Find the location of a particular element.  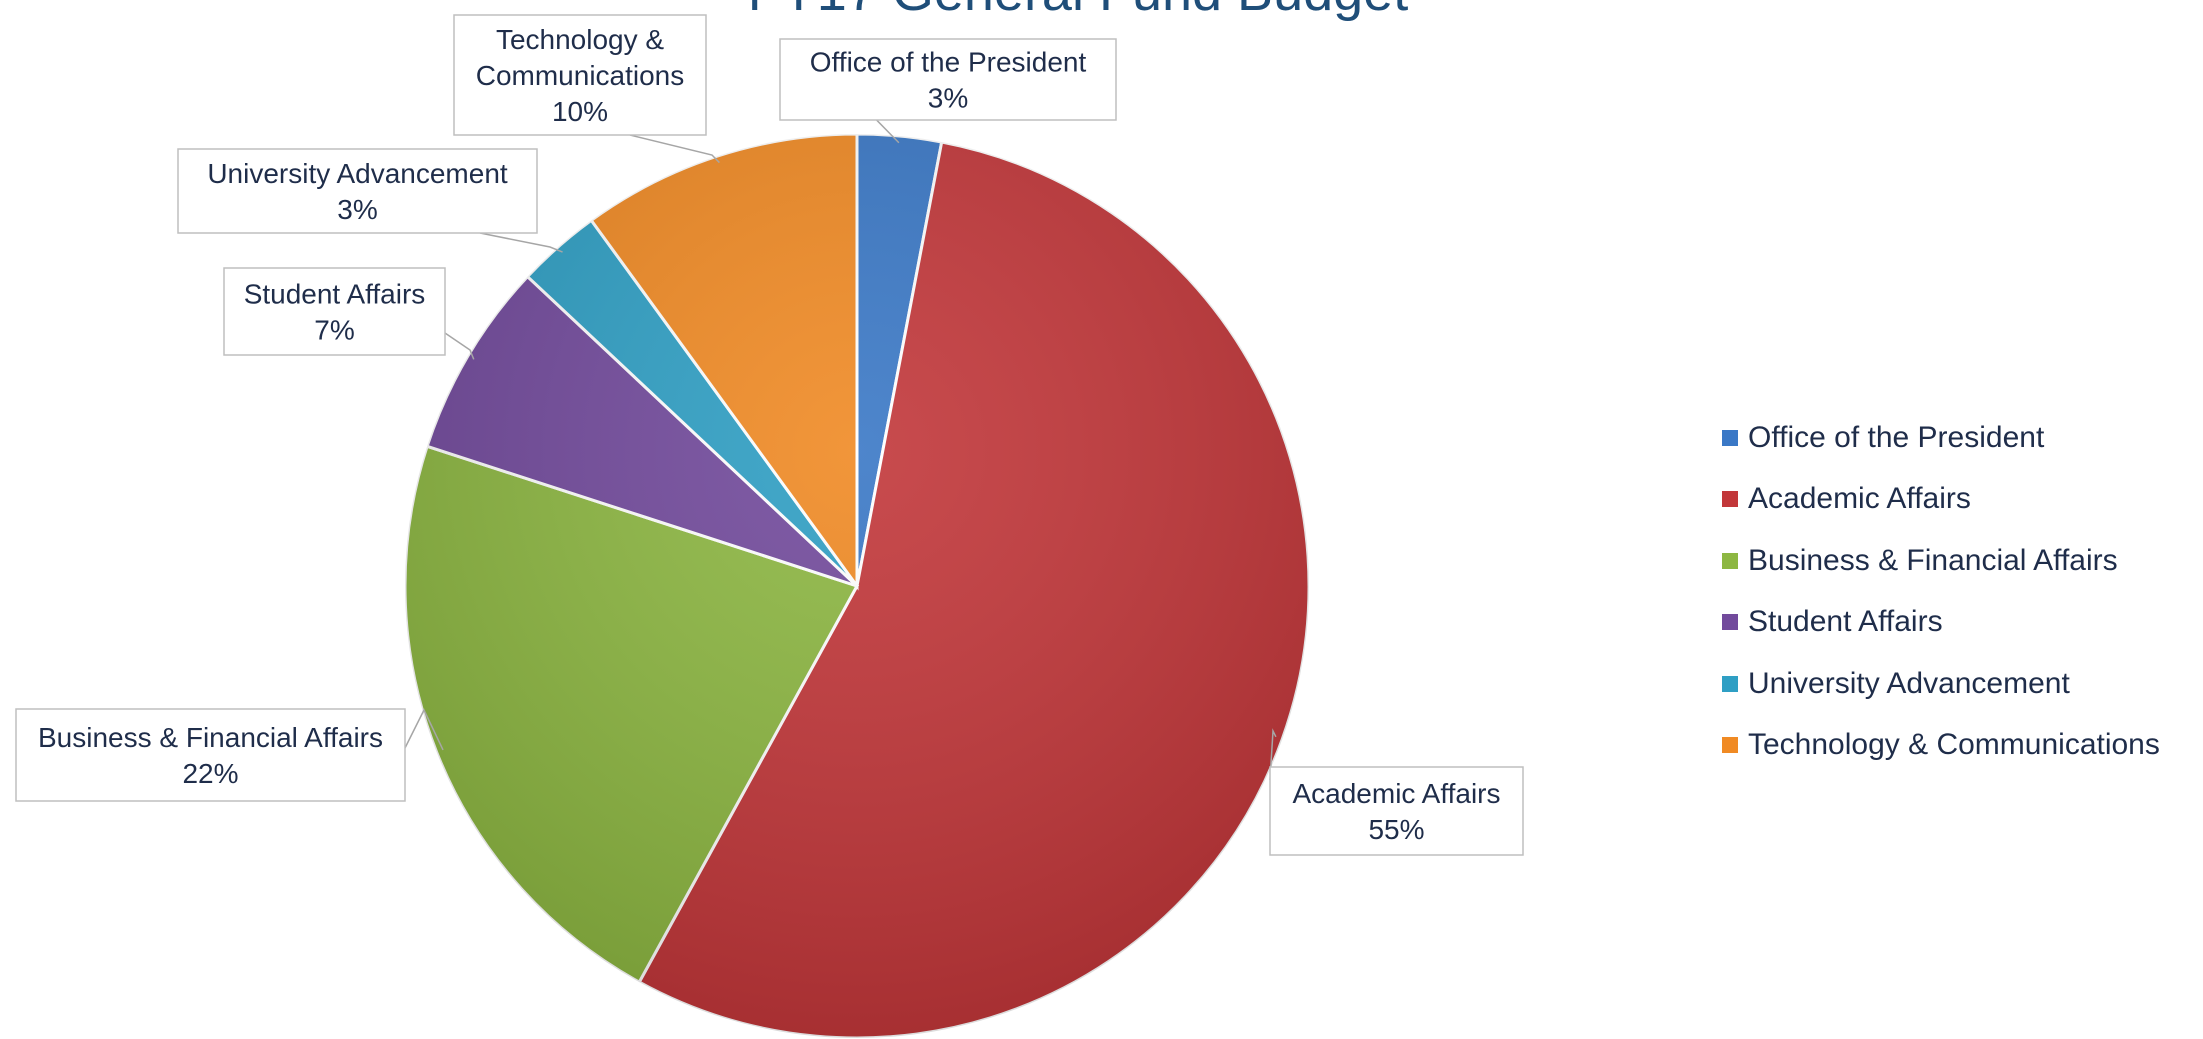

data-label-category: Technology & is located at coordinates (580, 39).